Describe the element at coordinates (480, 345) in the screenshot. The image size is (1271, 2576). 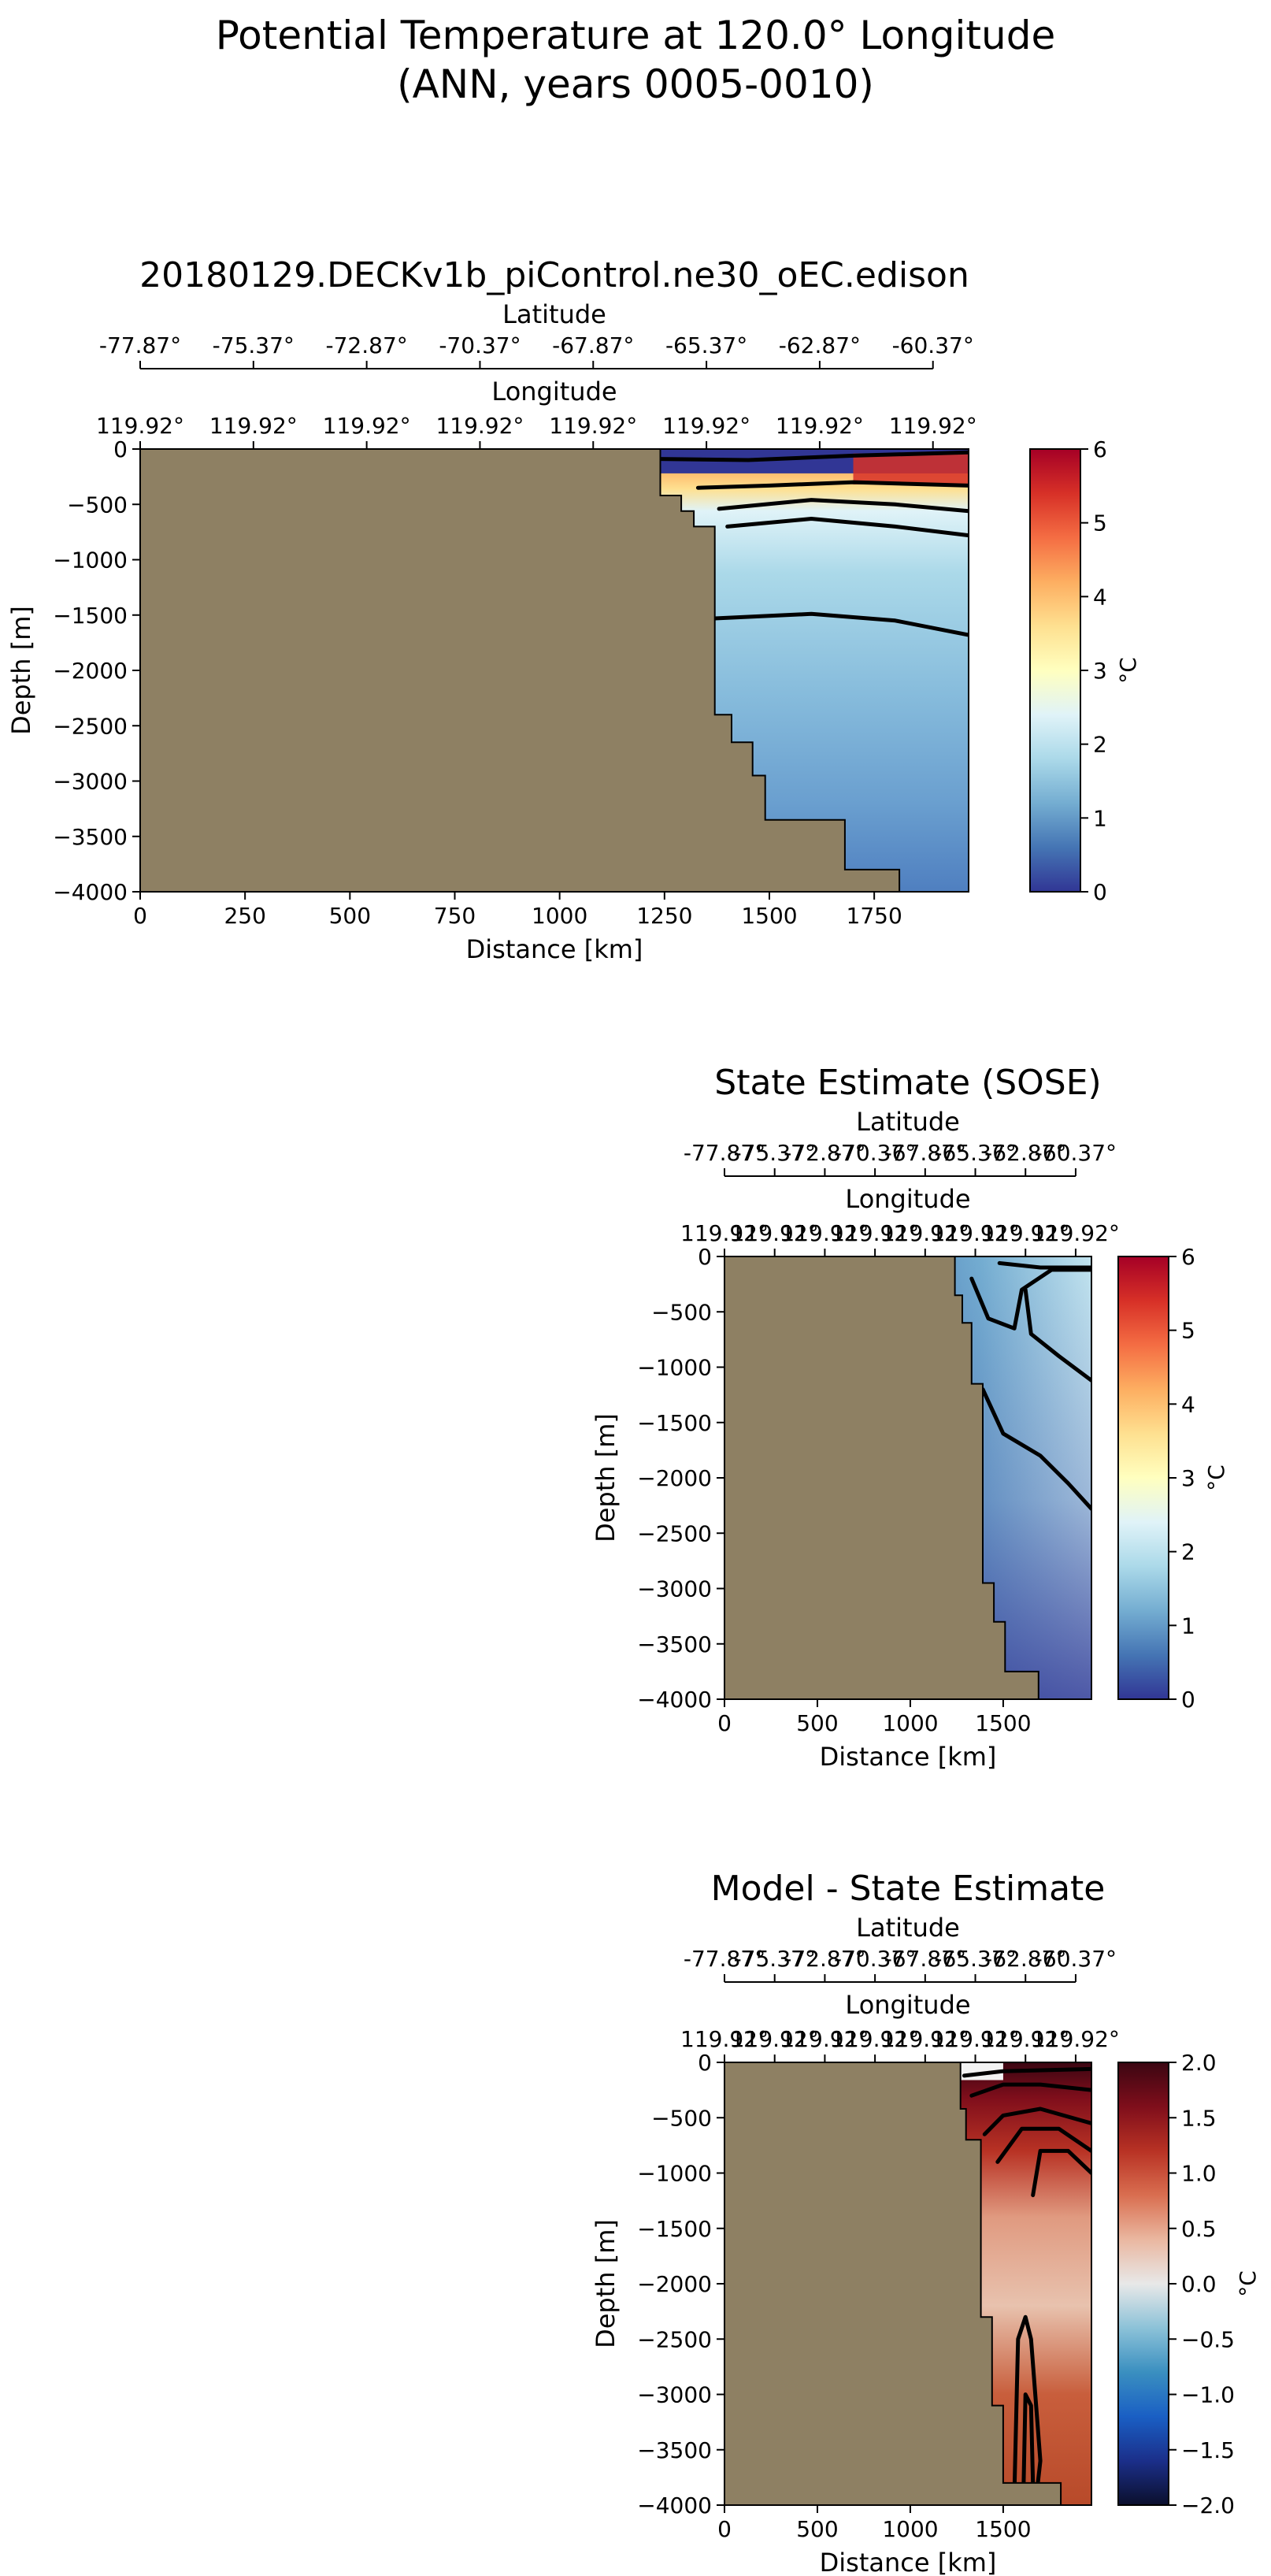
I see `model-latitude-tick-label: -70.37°` at that location.